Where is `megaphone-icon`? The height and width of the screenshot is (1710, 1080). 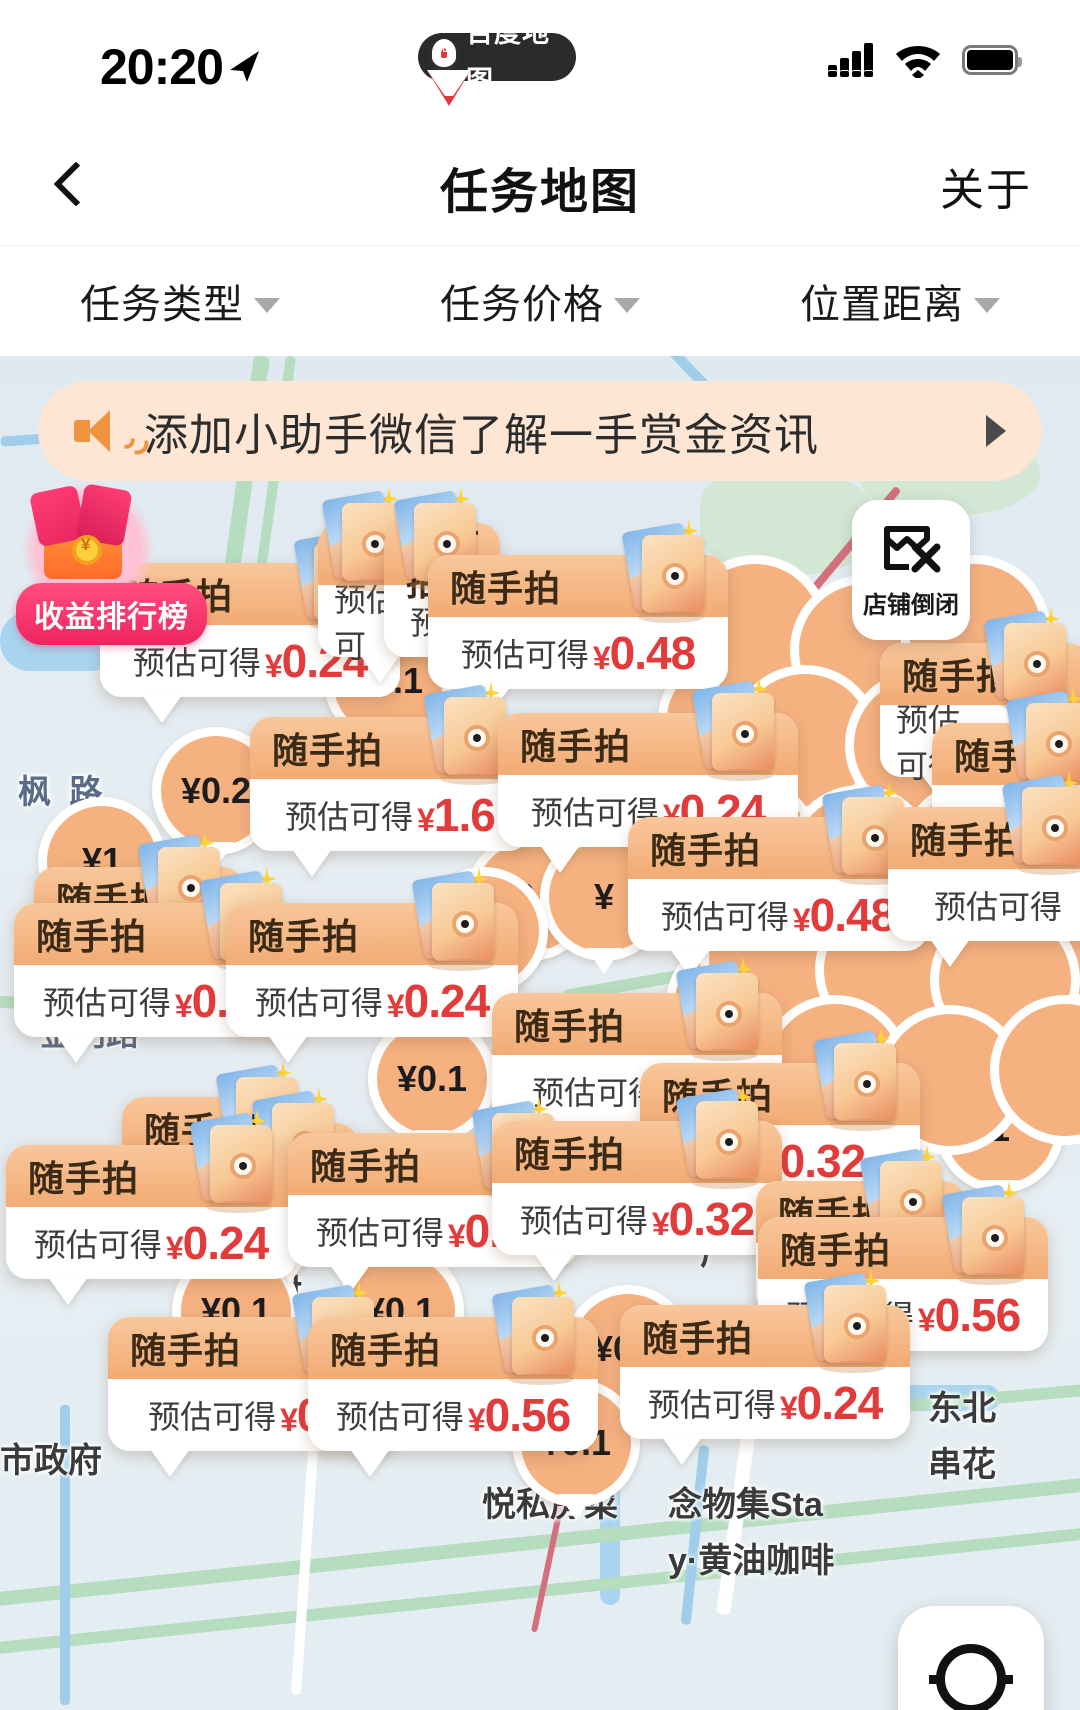 megaphone-icon is located at coordinates (115, 434).